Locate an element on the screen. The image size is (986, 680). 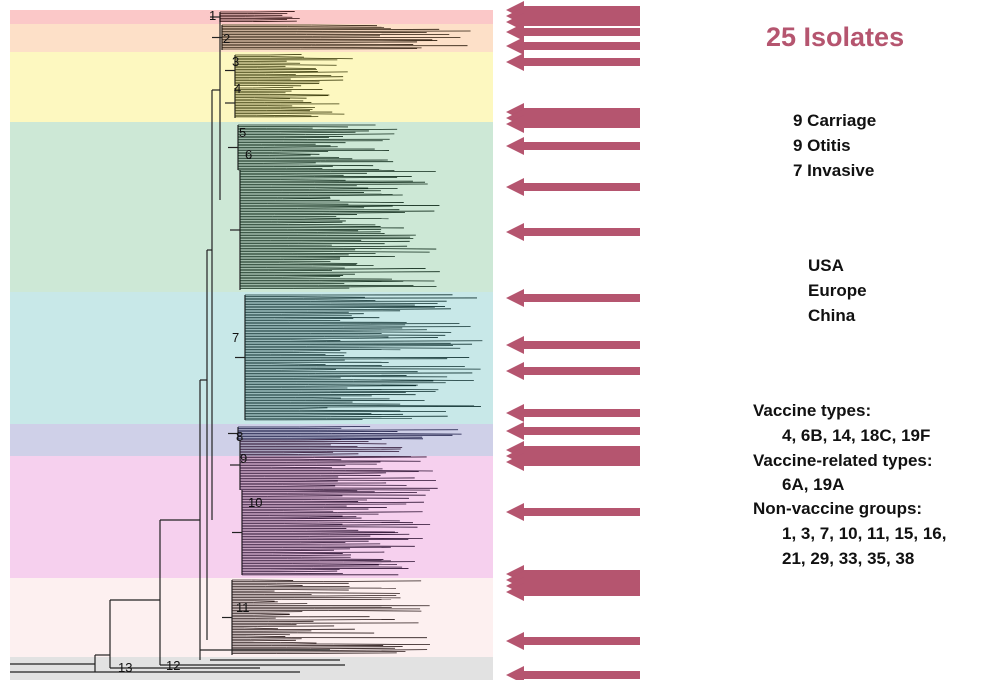
clade-label: 4 is located at coordinates (237, 88).